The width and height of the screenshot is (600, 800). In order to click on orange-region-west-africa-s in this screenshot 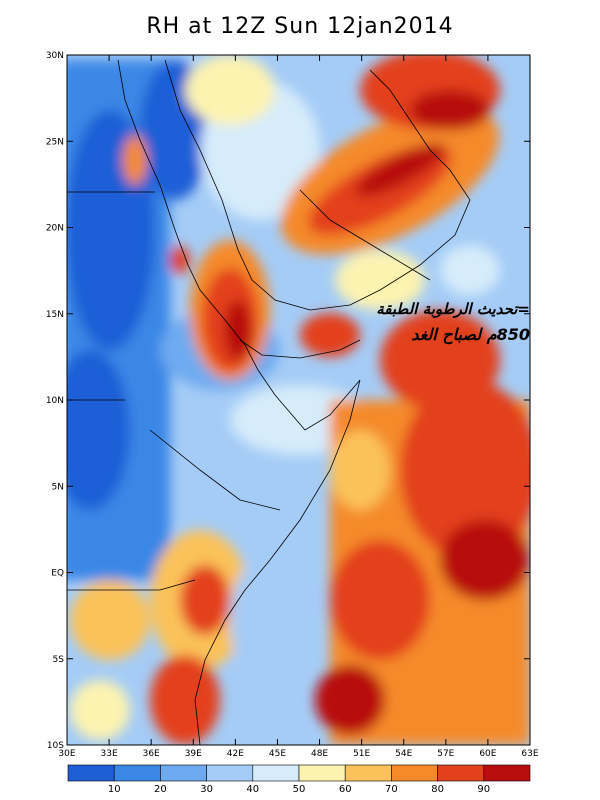, I will do `click(110, 620)`.